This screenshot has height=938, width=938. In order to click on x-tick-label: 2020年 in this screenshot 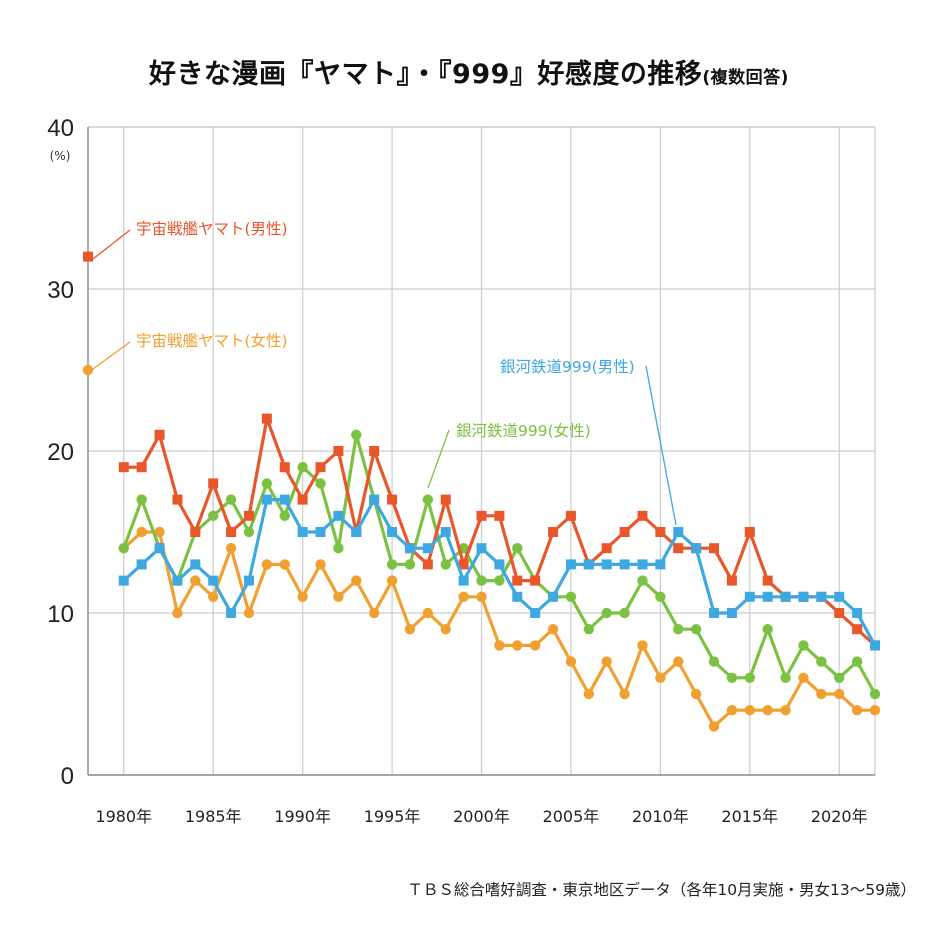, I will do `click(839, 816)`.